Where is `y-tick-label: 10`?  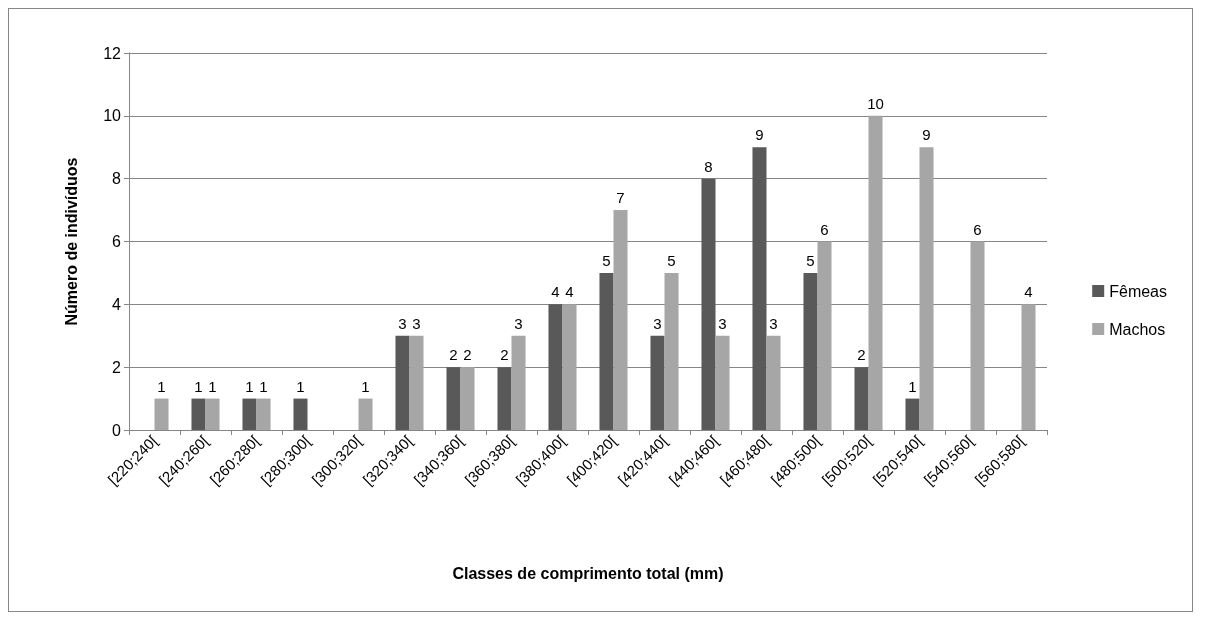
y-tick-label: 10 is located at coordinates (112, 116).